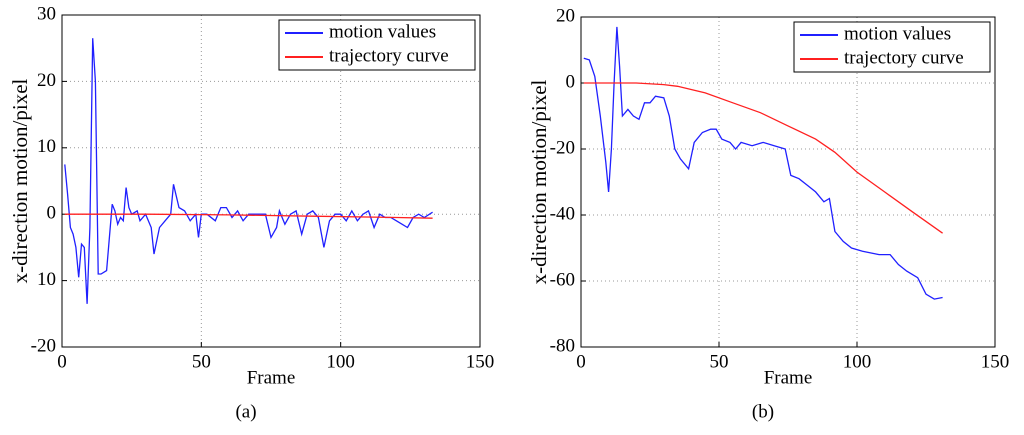 This screenshot has height=435, width=1024. What do you see at coordinates (562, 345) in the screenshot?
I see `y-tick-label: -80` at bounding box center [562, 345].